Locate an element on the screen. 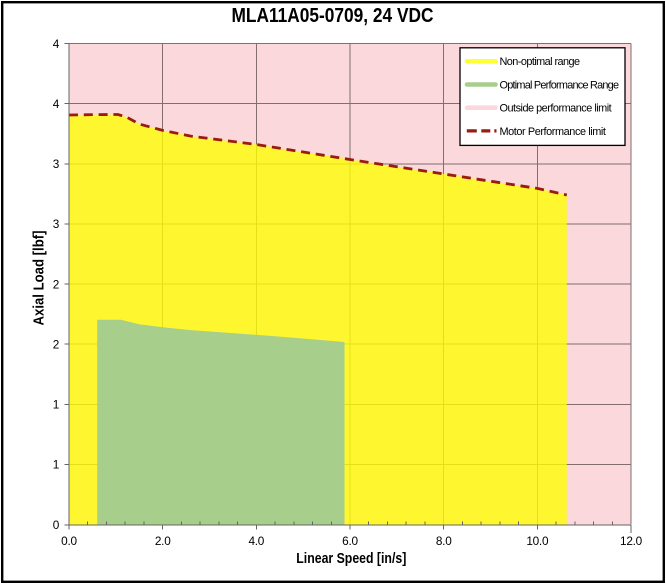  svg-text: Non-optimal range is located at coordinates (540, 62).